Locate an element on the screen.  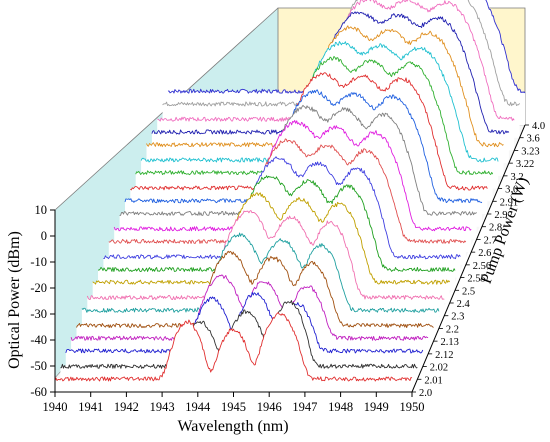
x-tick-label: 1944 is located at coordinates (198, 407).